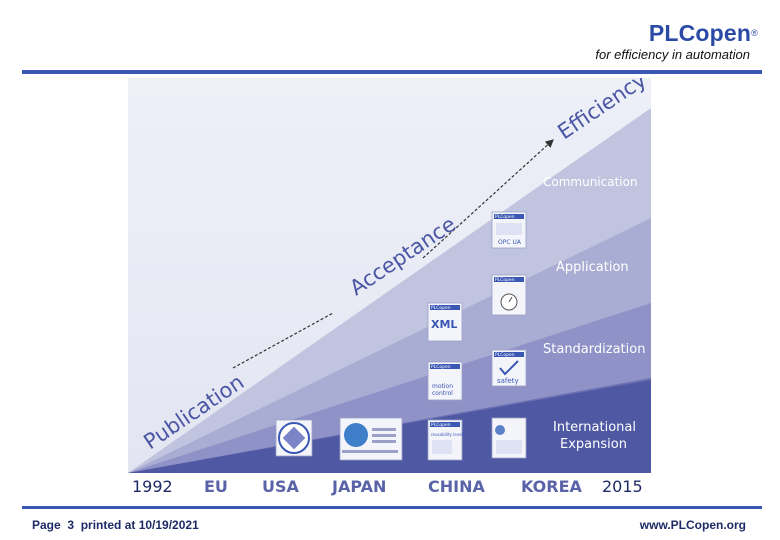 The height and width of the screenshot is (540, 780). Describe the element at coordinates (358, 486) in the screenshot. I see `timeline-japan: JAPAN` at that location.